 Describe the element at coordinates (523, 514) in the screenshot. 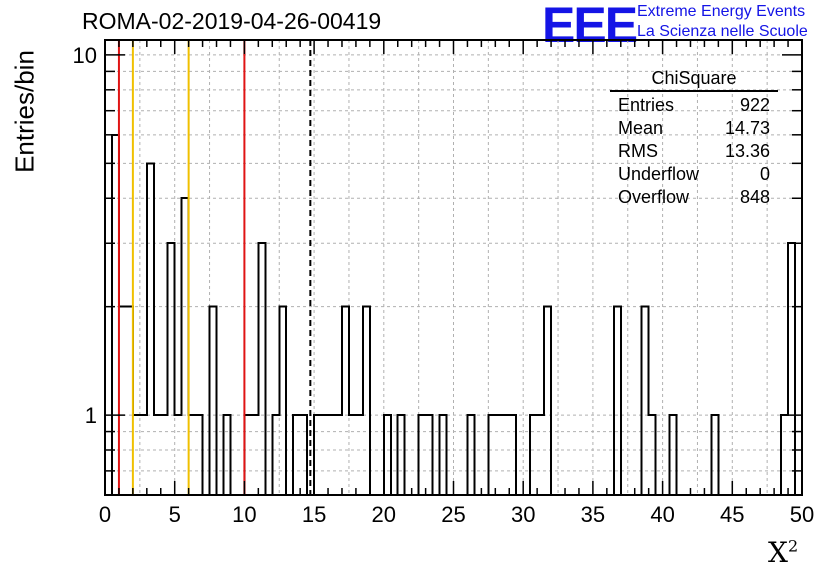

I see `x-tick-label: 30` at that location.